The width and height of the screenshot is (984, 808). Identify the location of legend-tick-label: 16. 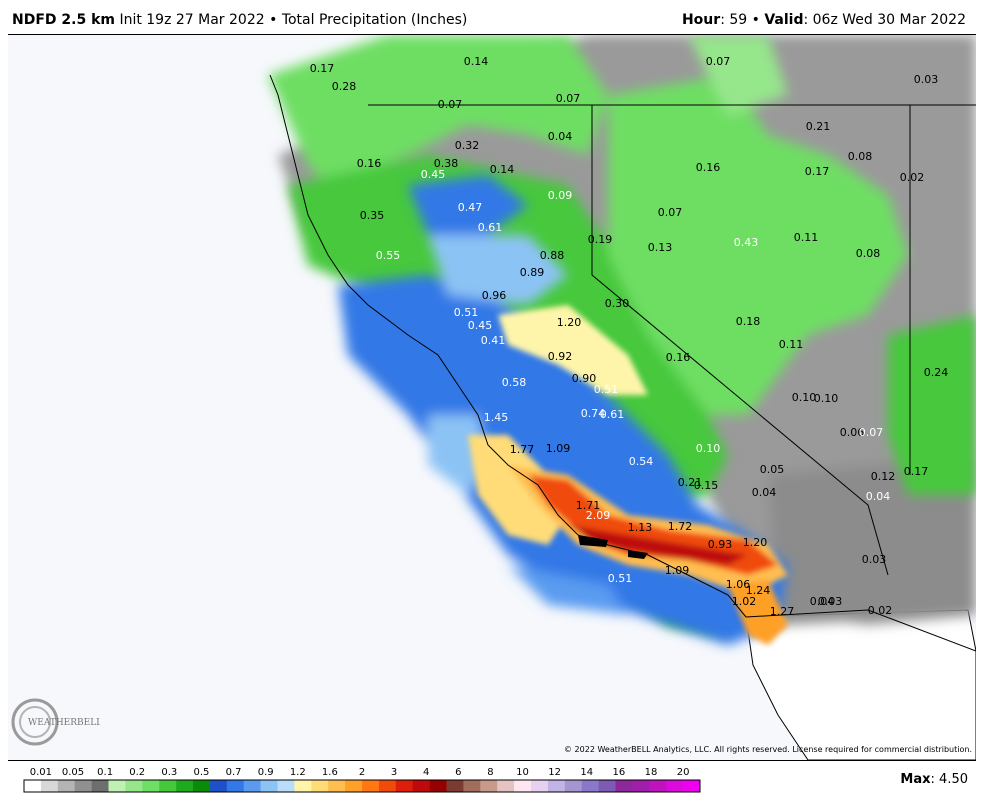
(619, 772).